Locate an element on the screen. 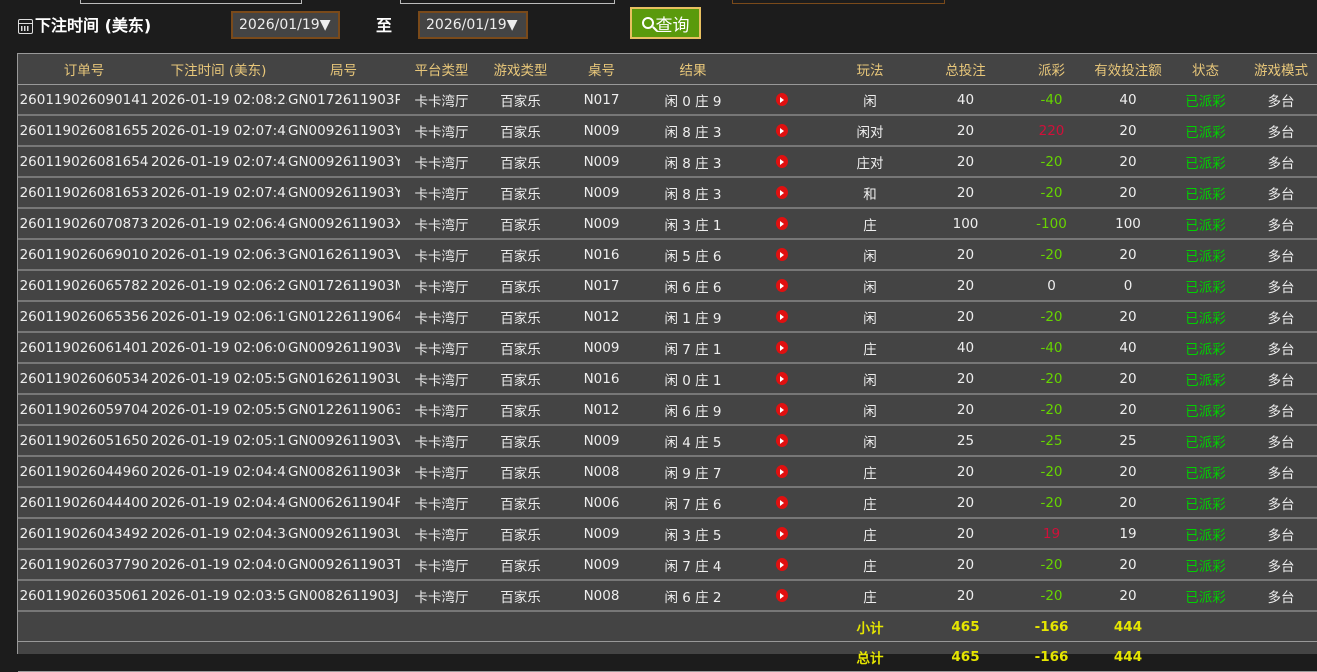  cell-table-no: N012 is located at coordinates (601, 410).